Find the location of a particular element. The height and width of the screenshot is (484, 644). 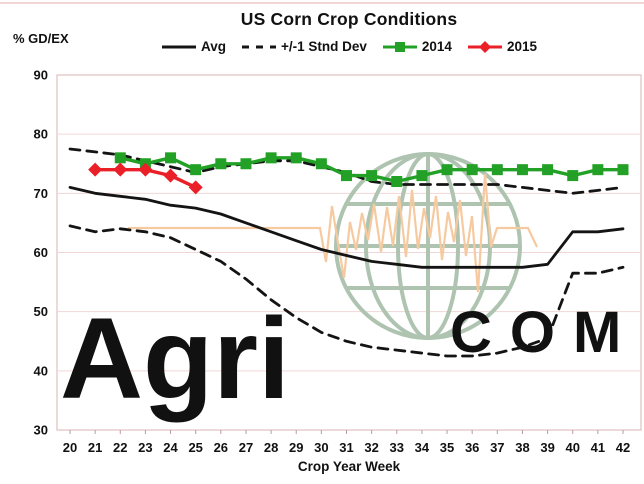

y-tick-label-70: 70 is located at coordinates (41, 193).